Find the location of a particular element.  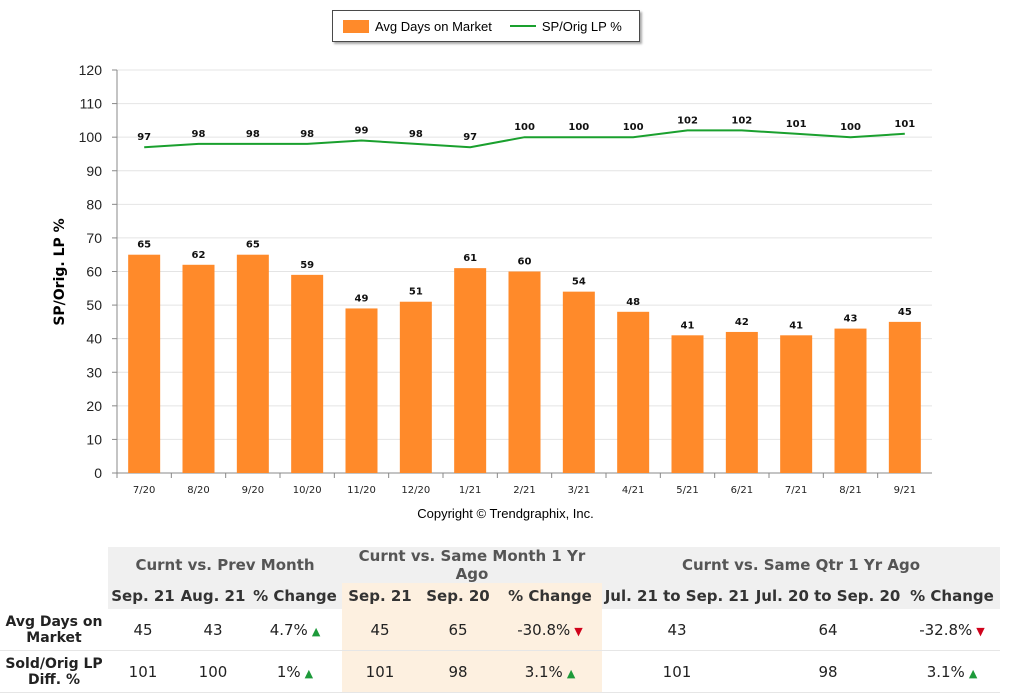

change-cell: 3.1% ▲ is located at coordinates (550, 671).